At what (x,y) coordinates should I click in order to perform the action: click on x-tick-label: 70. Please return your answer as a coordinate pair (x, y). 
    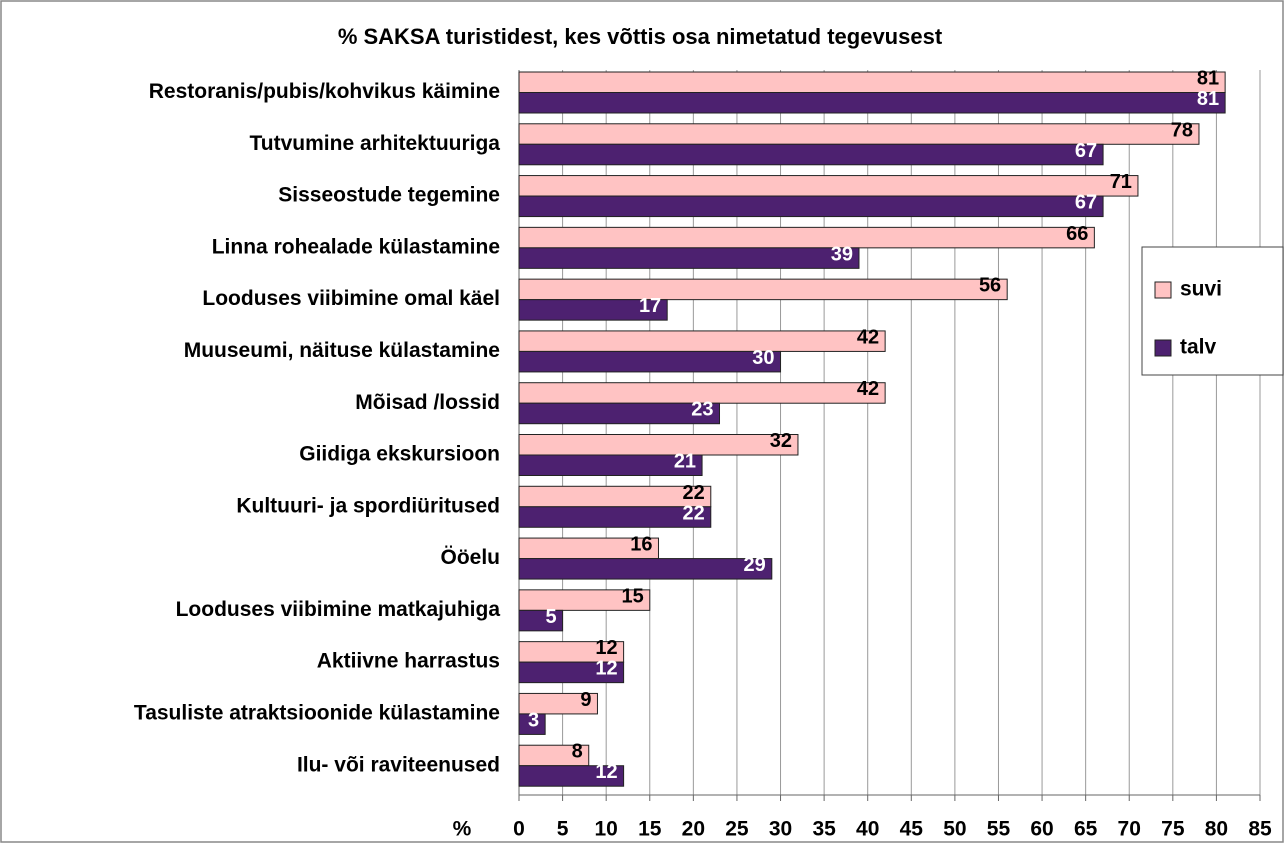
    Looking at the image, I should click on (1129, 829).